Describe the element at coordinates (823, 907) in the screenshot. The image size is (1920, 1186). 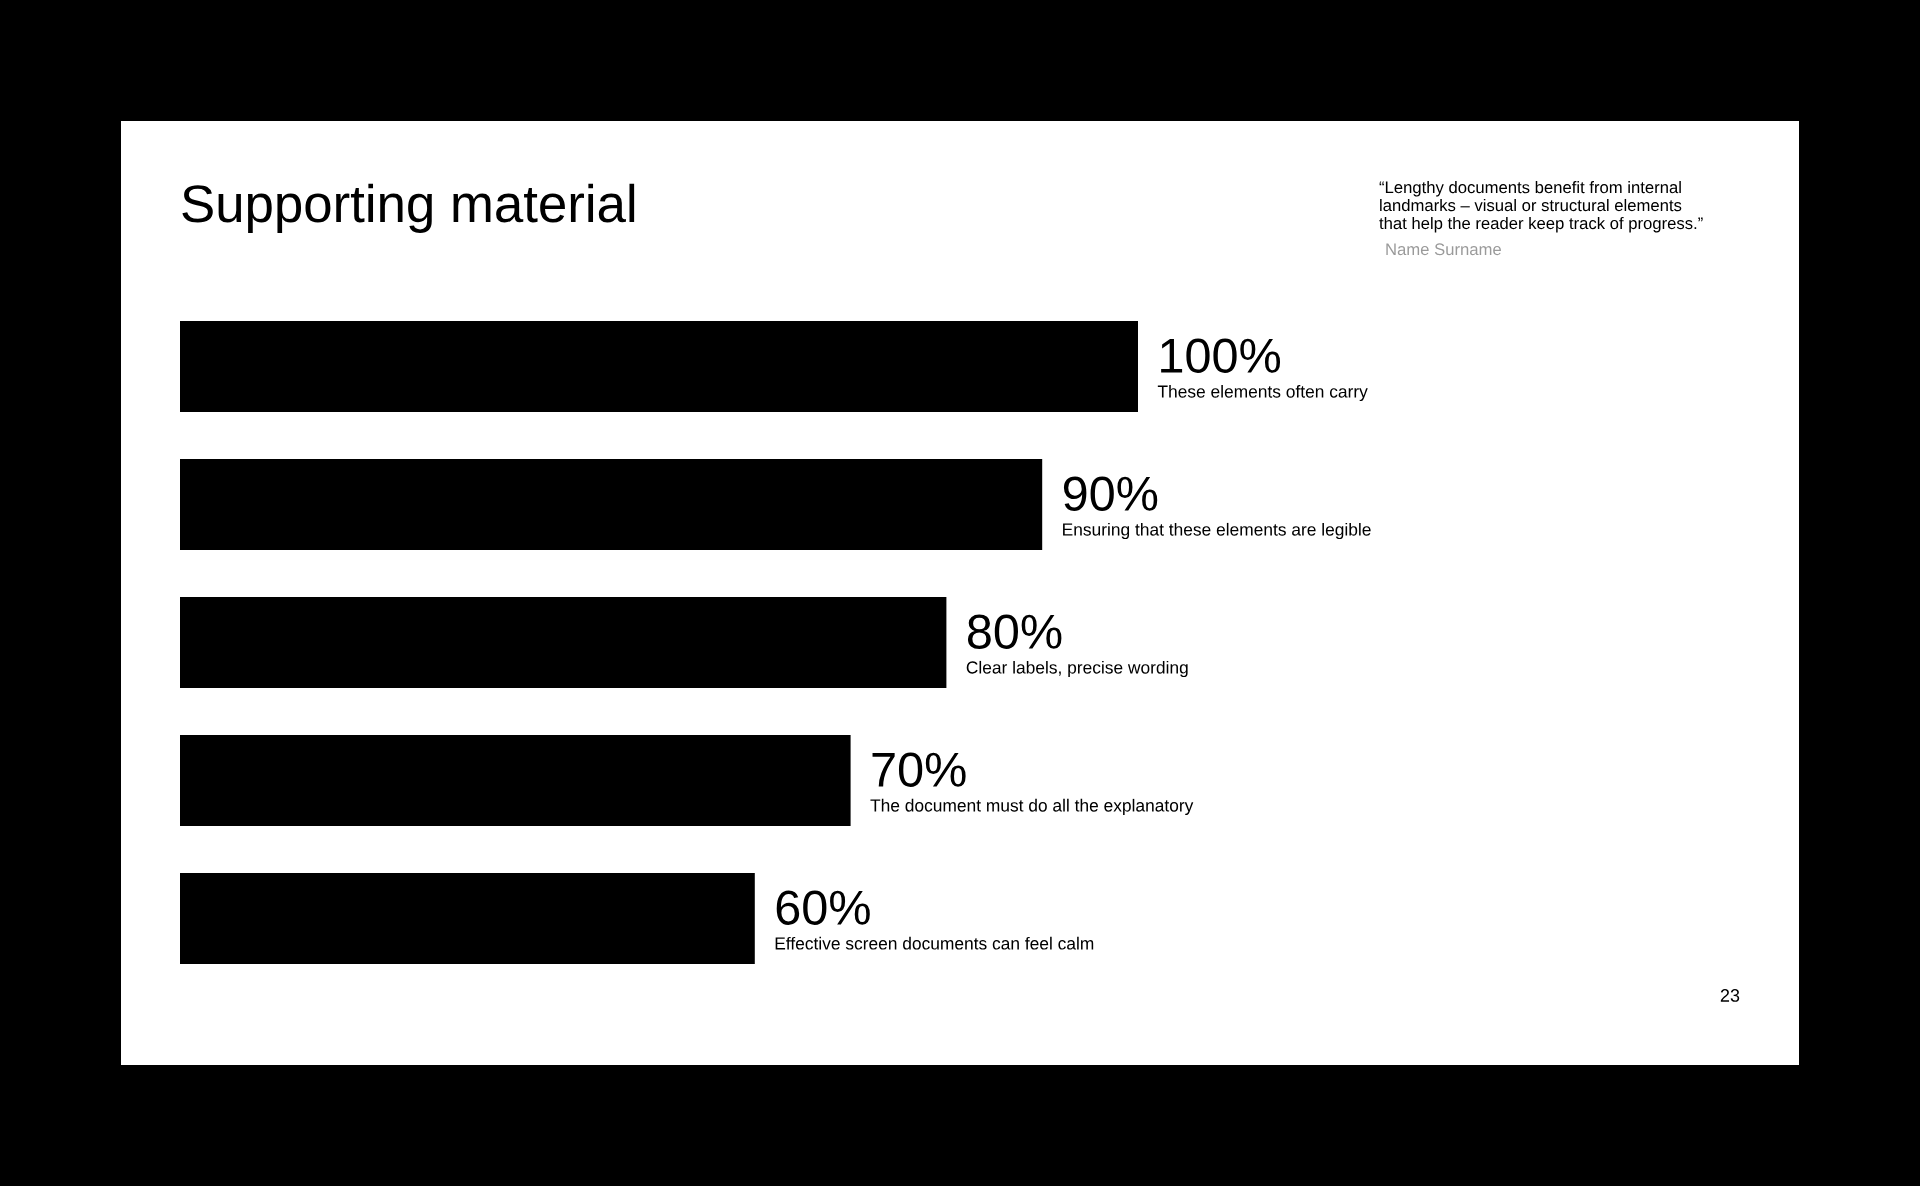
I see `data-label: 60%` at that location.